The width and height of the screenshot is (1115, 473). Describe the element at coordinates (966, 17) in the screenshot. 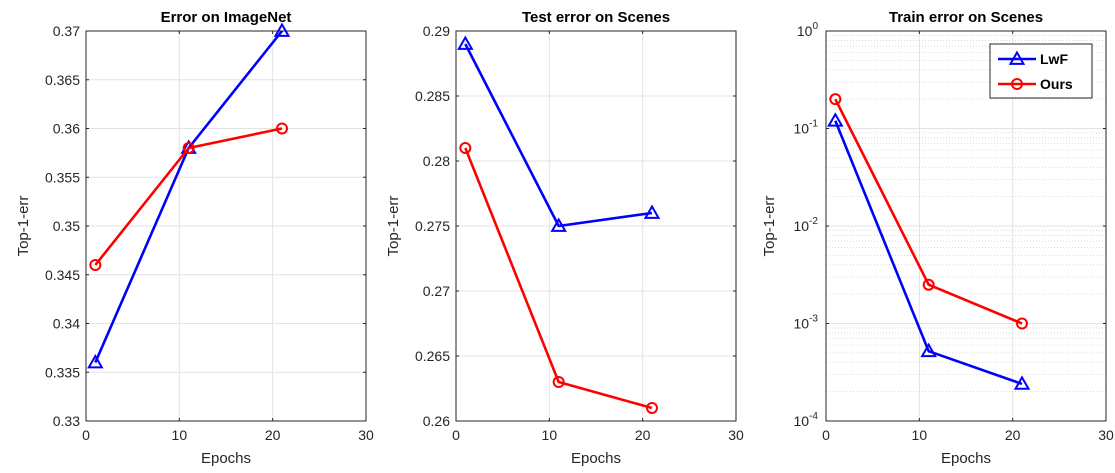

I see `chart-title: Train error on Scenes` at that location.